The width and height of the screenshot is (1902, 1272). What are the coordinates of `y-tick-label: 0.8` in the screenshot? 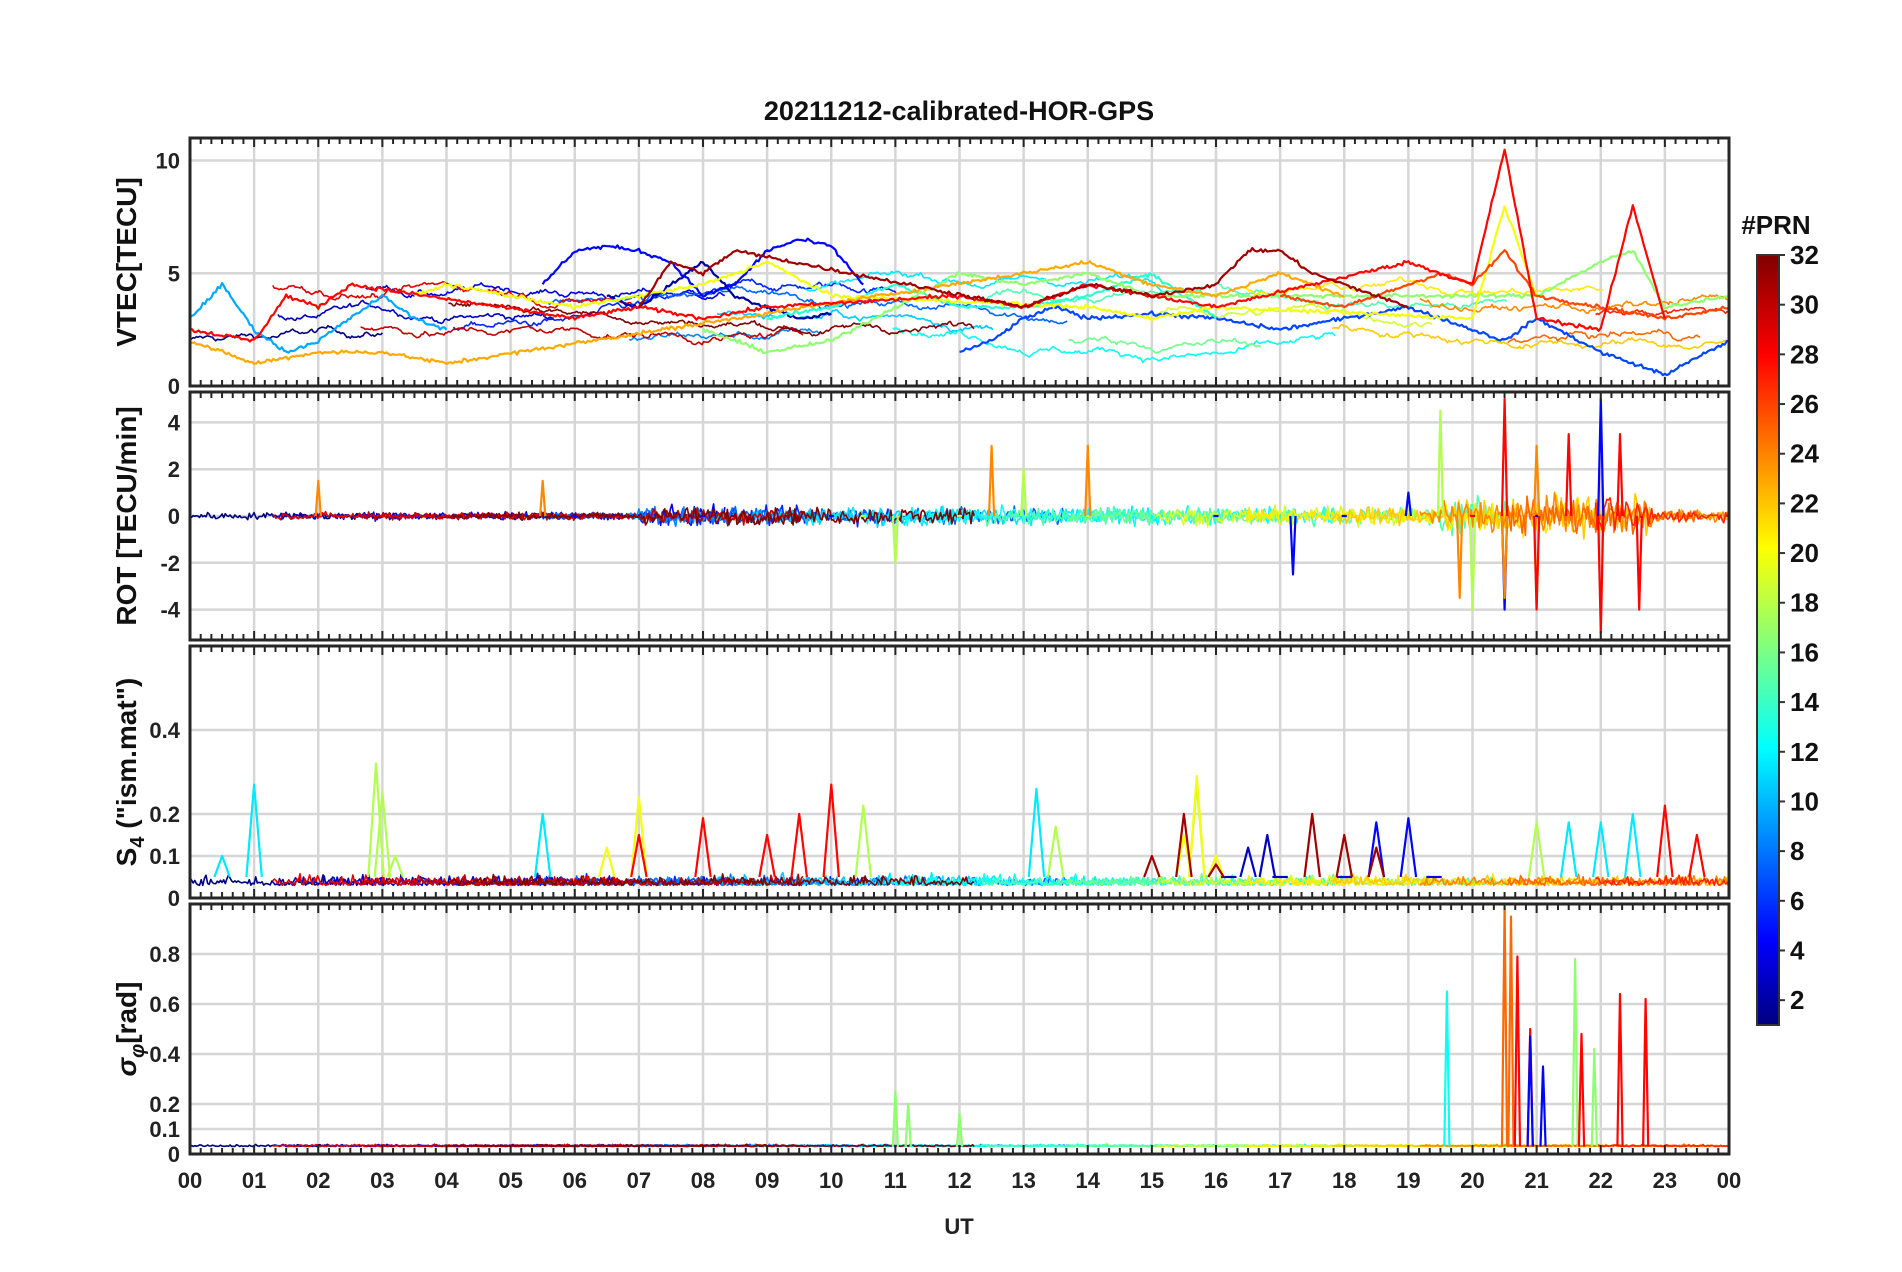 It's located at (164, 954).